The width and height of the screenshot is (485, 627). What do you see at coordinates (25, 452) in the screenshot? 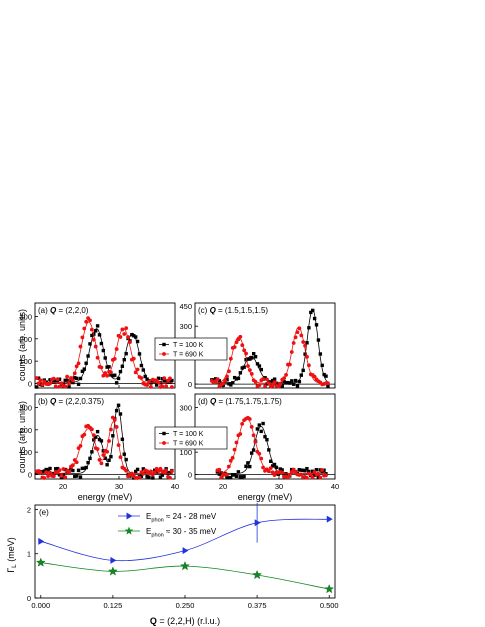
I see `y-tick-label: 100` at bounding box center [25, 452].